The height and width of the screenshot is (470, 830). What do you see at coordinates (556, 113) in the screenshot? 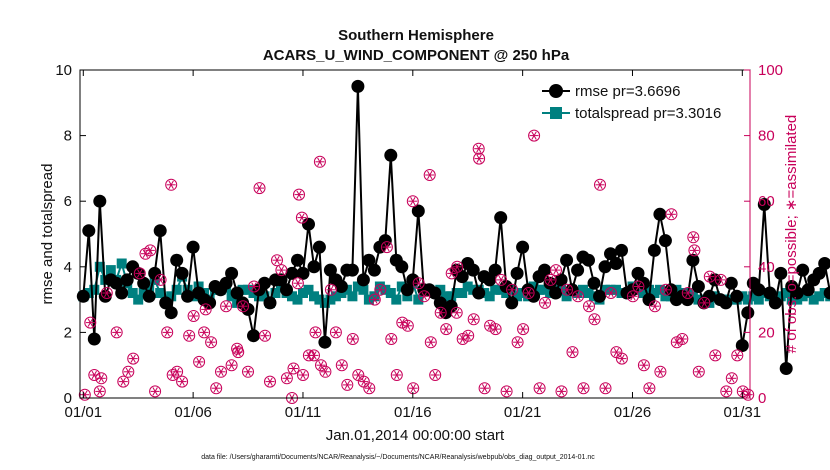
I see `legend-spread-marker` at bounding box center [556, 113].